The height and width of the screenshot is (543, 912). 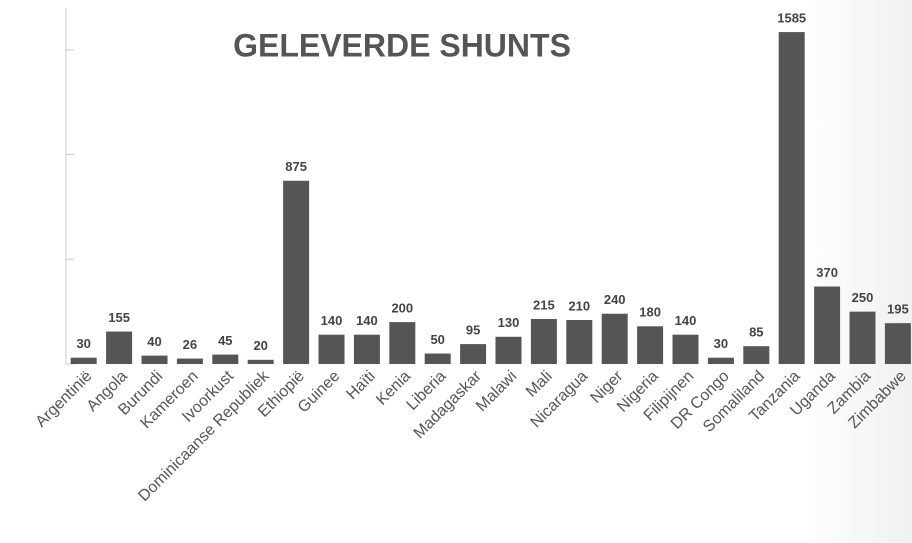 I want to click on chart-title: GELEVERDE SHUNTS, so click(x=402, y=45).